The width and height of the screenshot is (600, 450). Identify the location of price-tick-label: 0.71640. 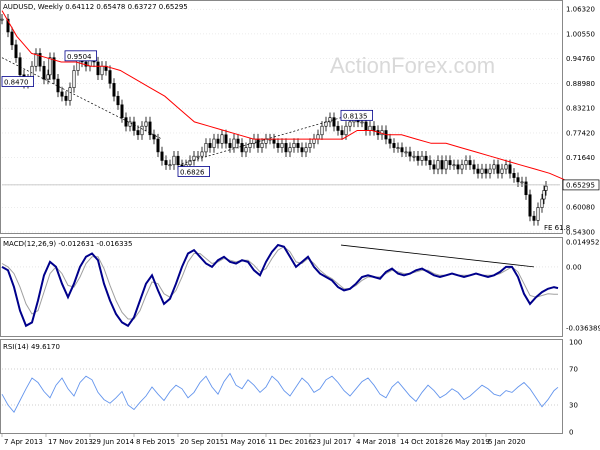
(580, 158).